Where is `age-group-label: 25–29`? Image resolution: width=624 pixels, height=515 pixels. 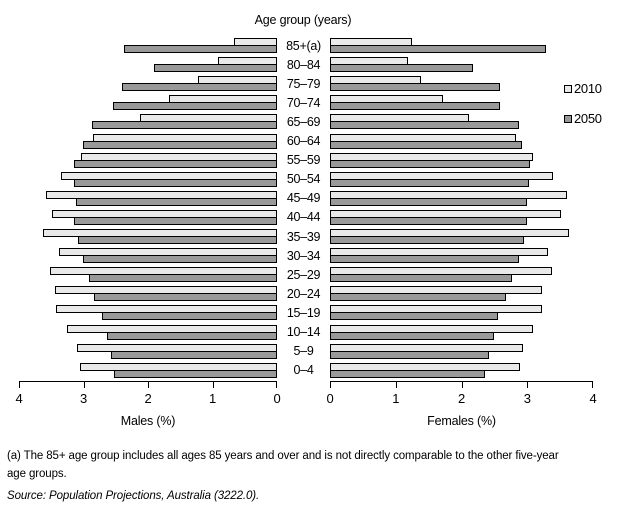 age-group-label: 25–29 is located at coordinates (303, 274).